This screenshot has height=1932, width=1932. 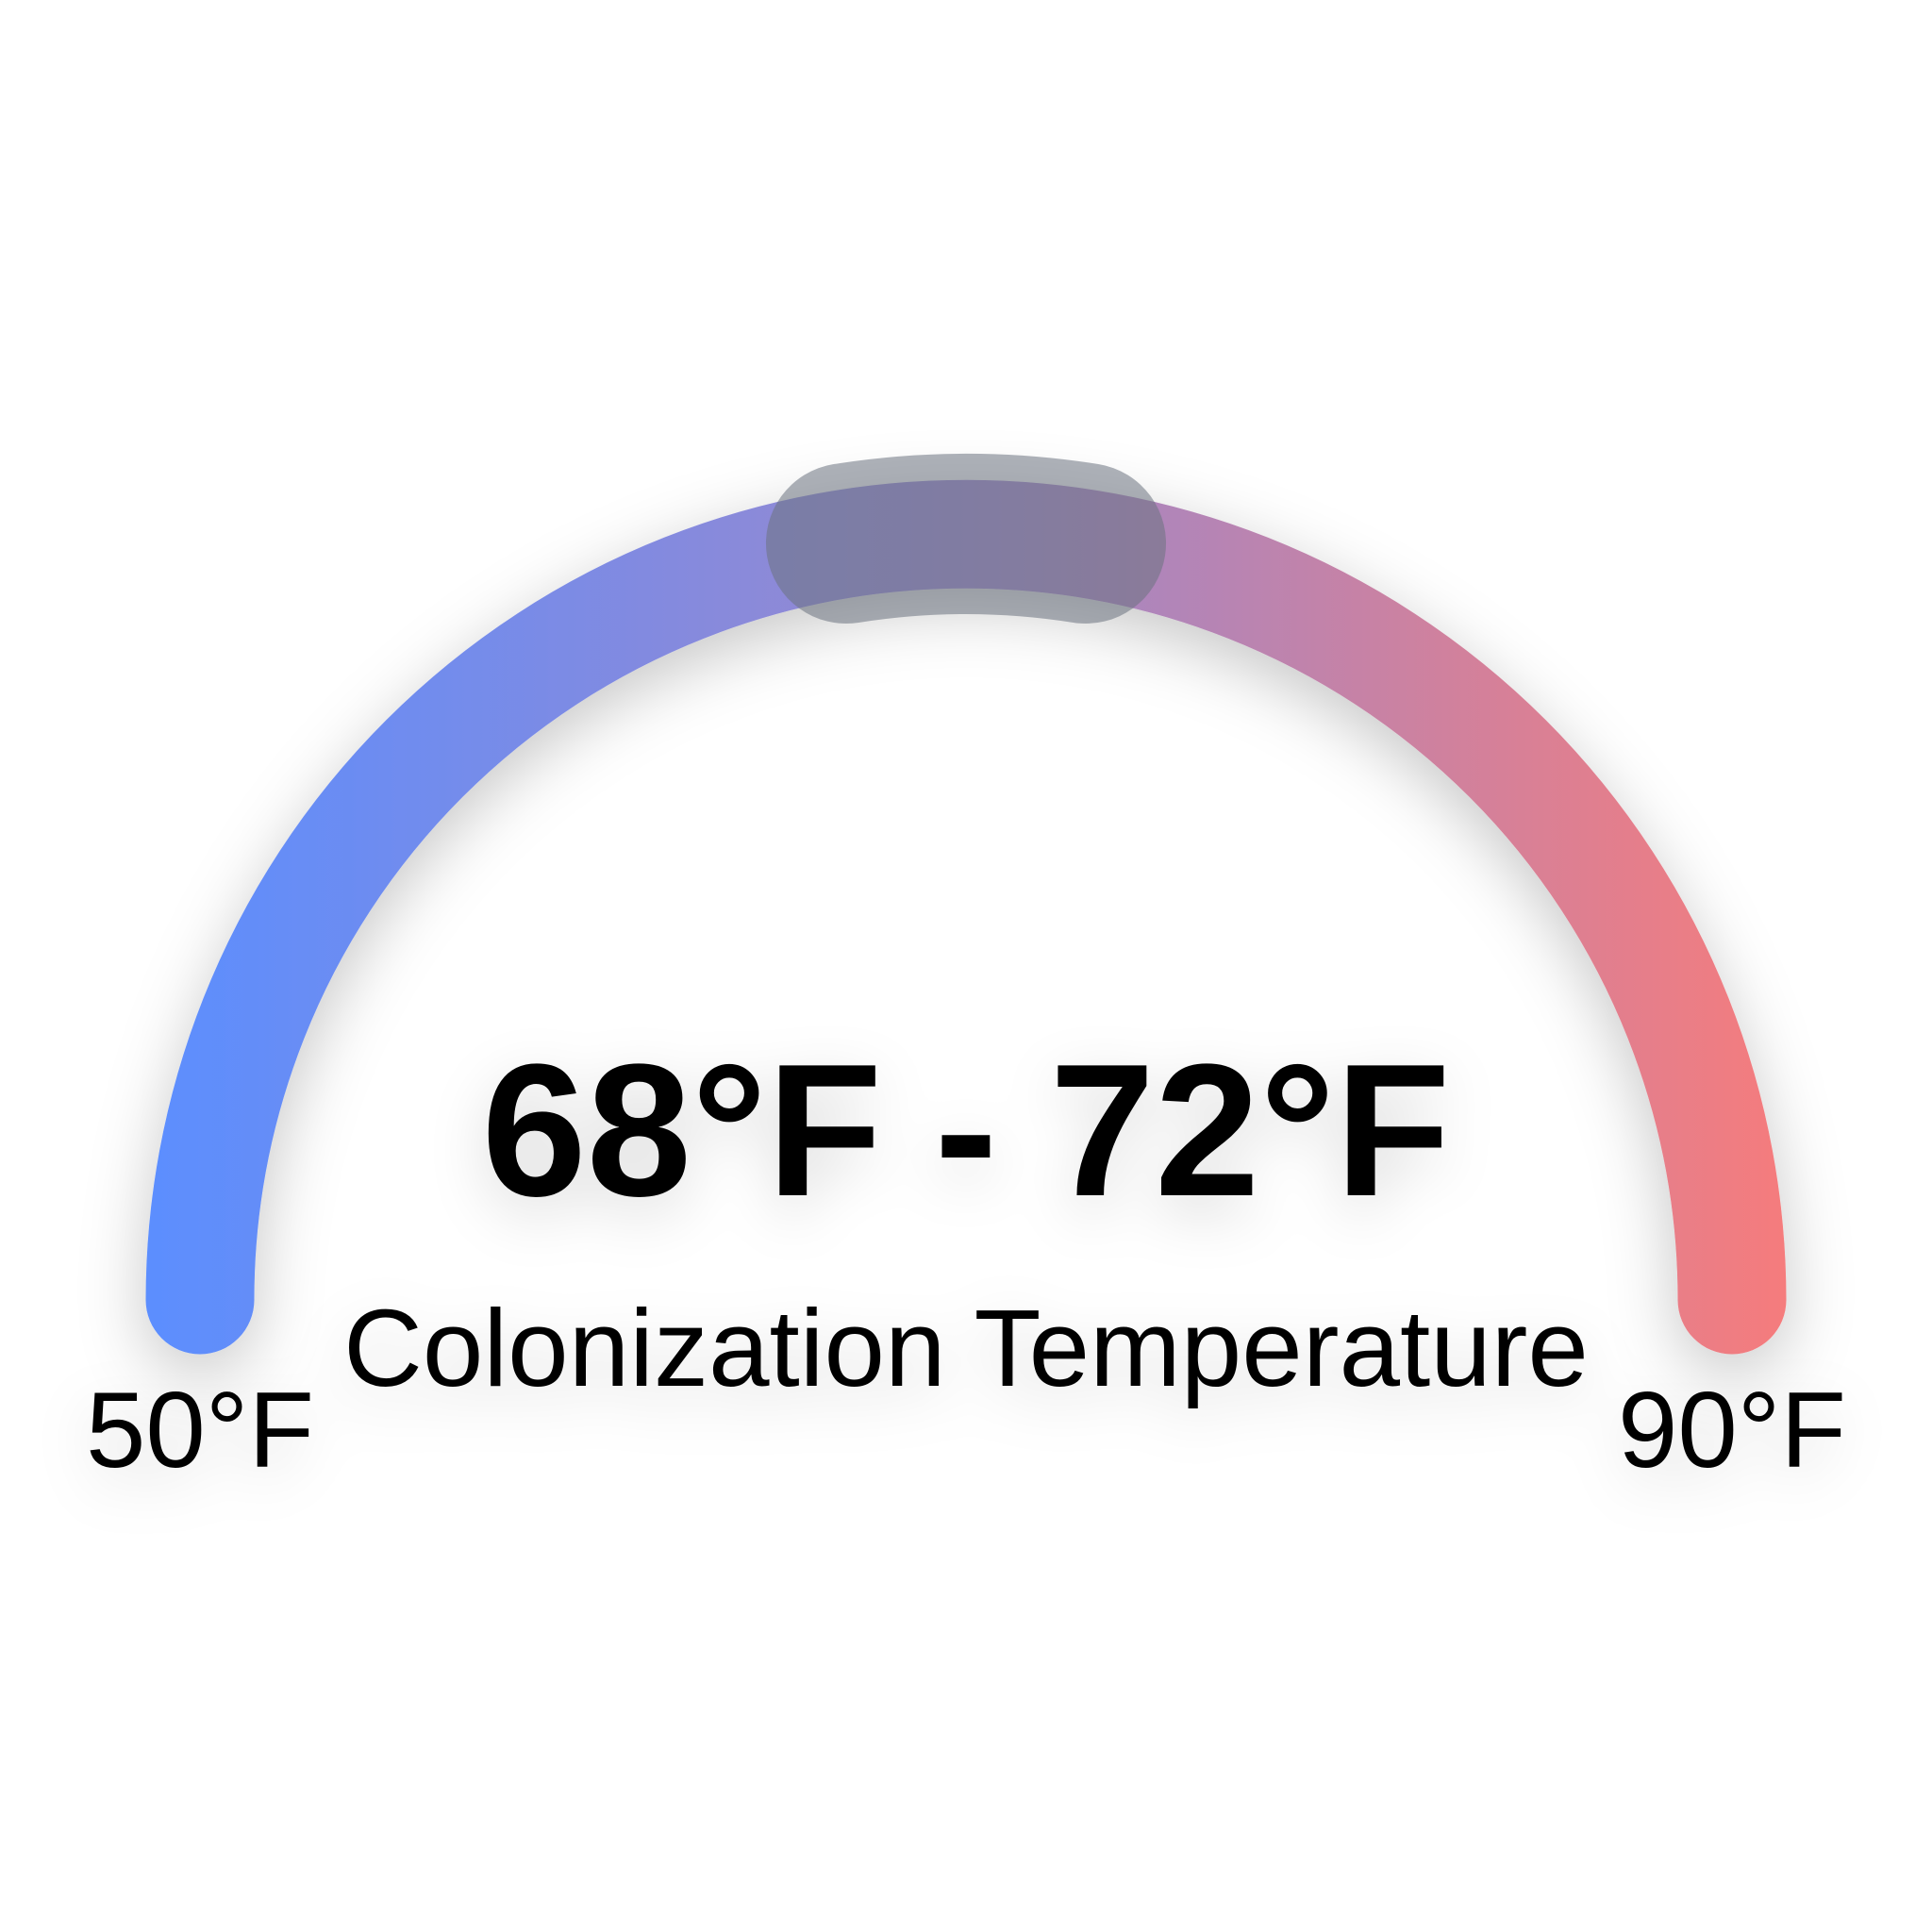 What do you see at coordinates (1732, 1431) in the screenshot?
I see `max-label: 90°F` at bounding box center [1732, 1431].